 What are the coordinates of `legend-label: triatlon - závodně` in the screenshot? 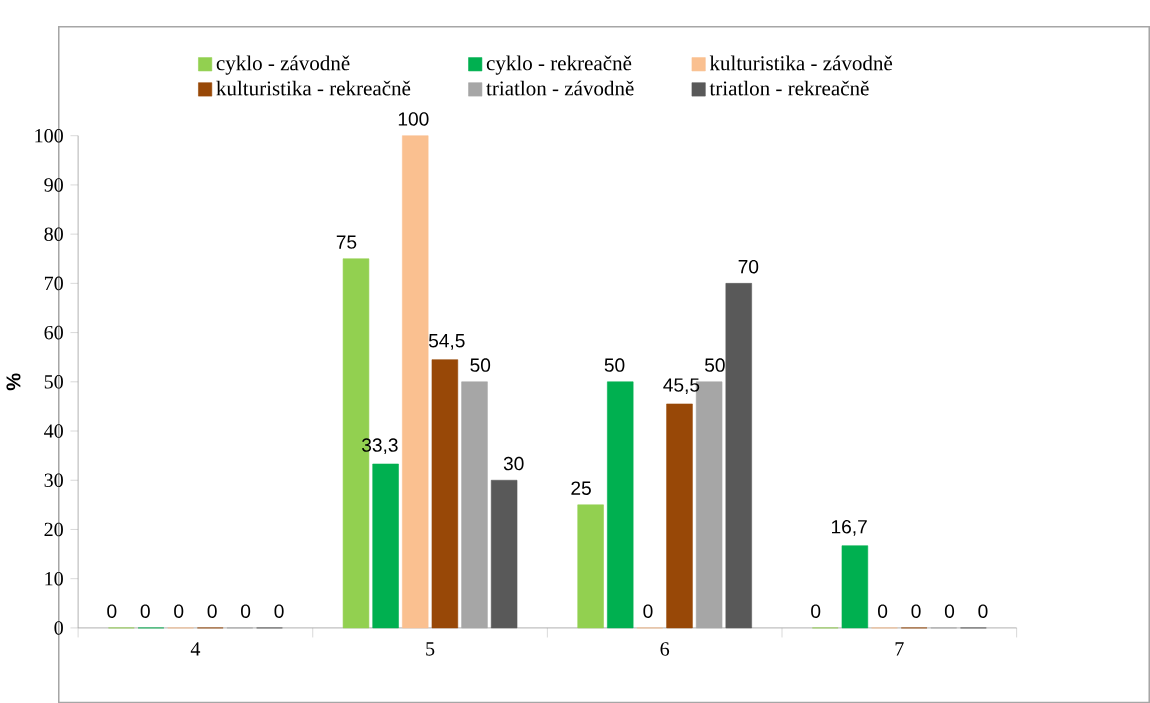 It's located at (560, 88).